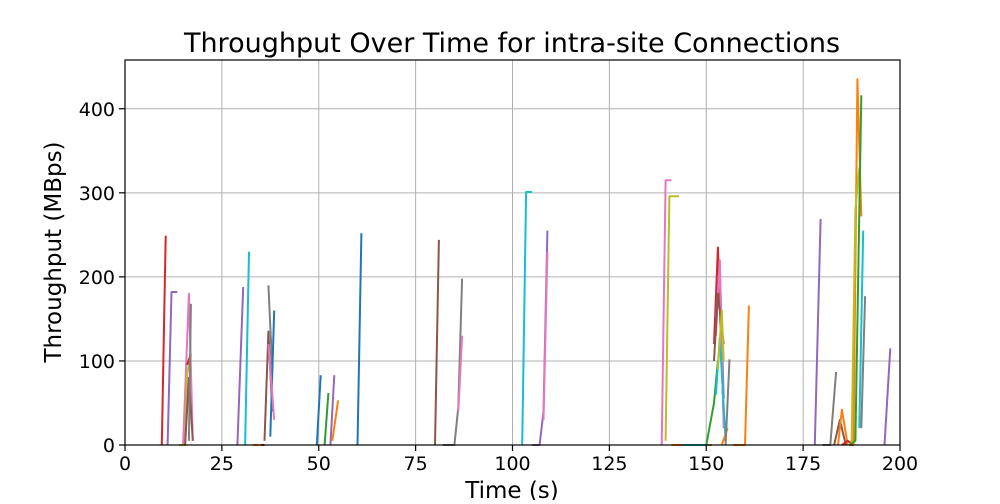 Image resolution: width=1000 pixels, height=504 pixels. I want to click on x-tick-label: 0, so click(125, 464).